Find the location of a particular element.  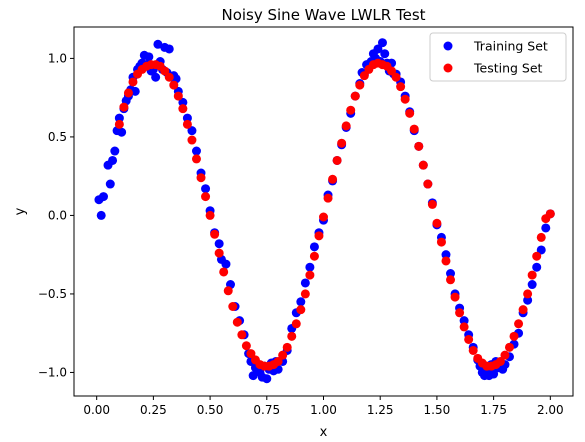

x-tick-label: 1.00 is located at coordinates (323, 410).